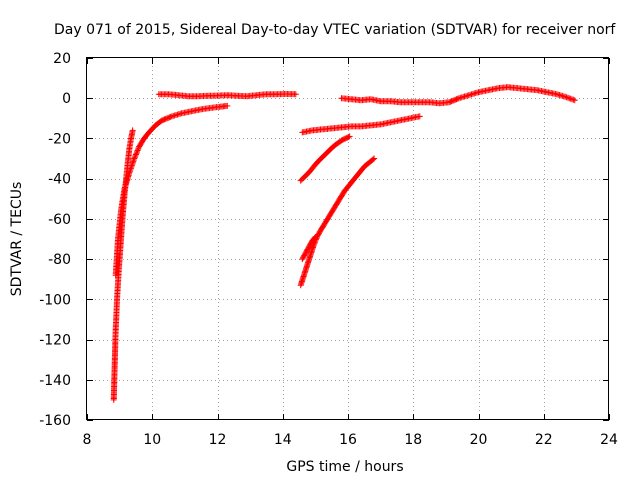  I want to click on x-tick-label: 24, so click(609, 440).